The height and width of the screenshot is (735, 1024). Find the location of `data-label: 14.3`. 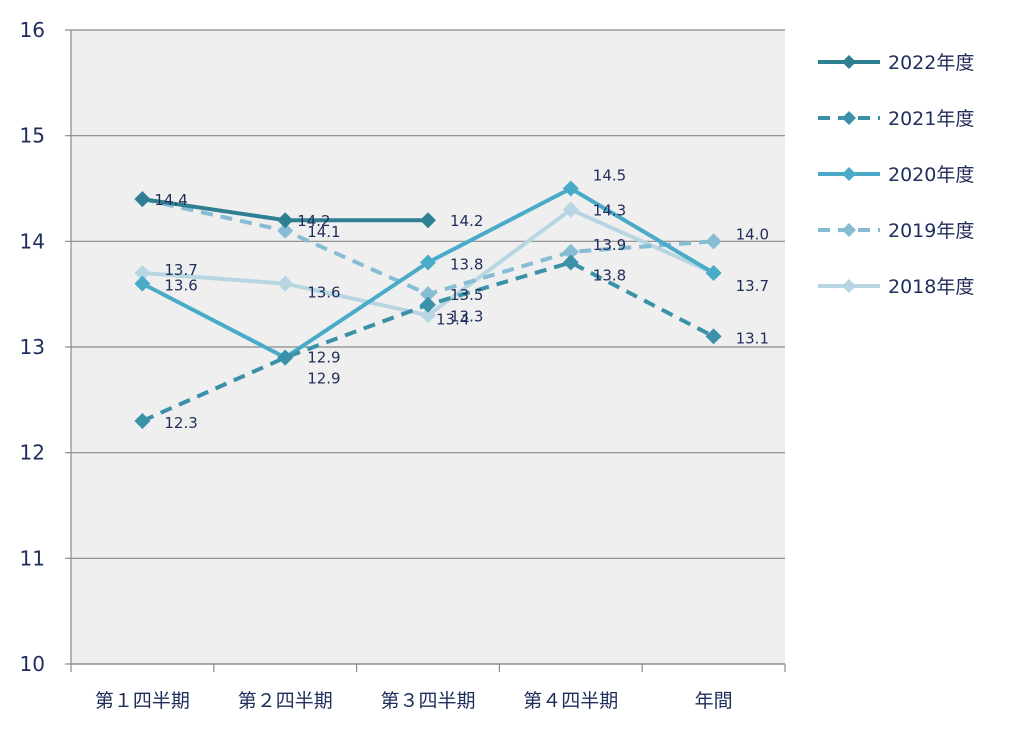

data-label: 14.3 is located at coordinates (609, 211).